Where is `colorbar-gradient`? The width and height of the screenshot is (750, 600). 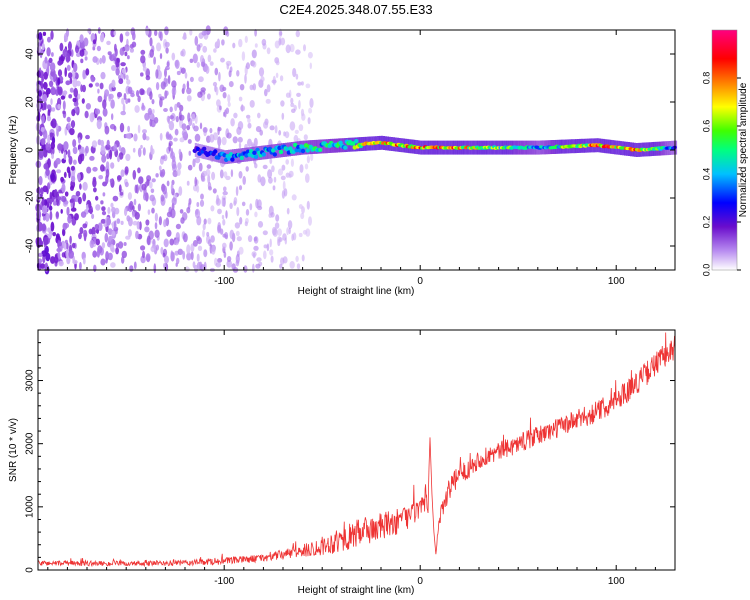 colorbar-gradient is located at coordinates (724, 150).